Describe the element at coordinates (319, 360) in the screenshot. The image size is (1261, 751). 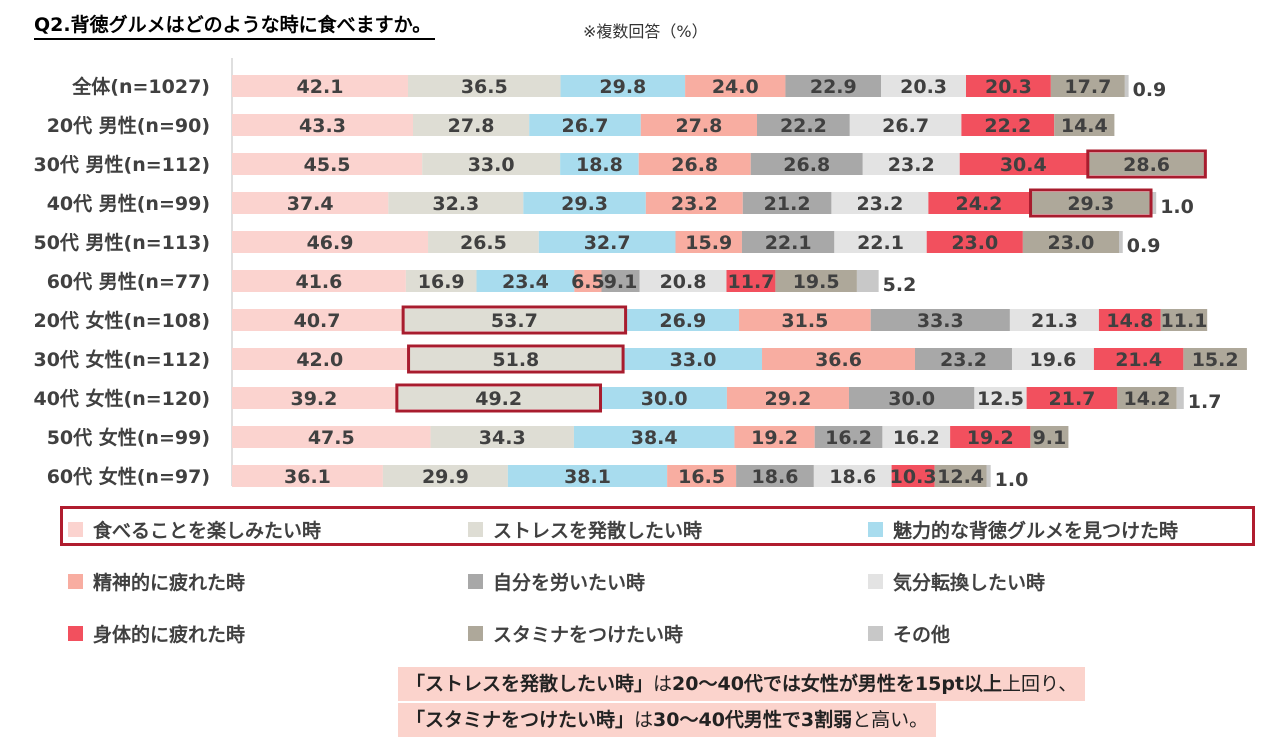
I see `data-label: 42.0` at that location.